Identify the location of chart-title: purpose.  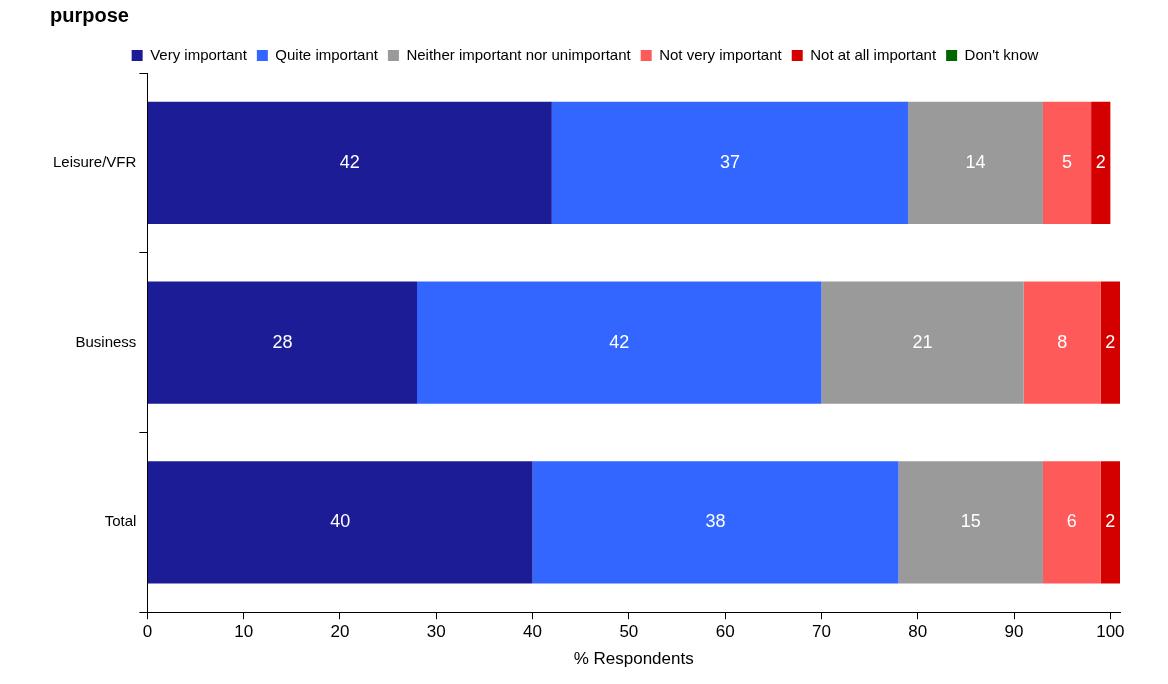
(89, 14).